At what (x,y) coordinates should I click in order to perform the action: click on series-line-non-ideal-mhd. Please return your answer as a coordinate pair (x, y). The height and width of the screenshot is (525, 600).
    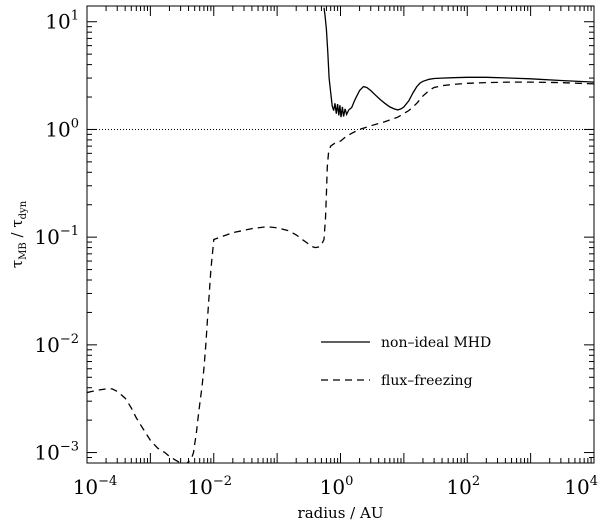
    Looking at the image, I should click on (458, 62).